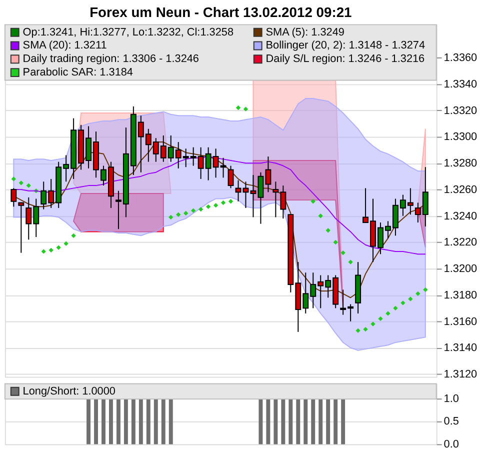  I want to click on y-tick-label: 1.3200, so click(461, 269).